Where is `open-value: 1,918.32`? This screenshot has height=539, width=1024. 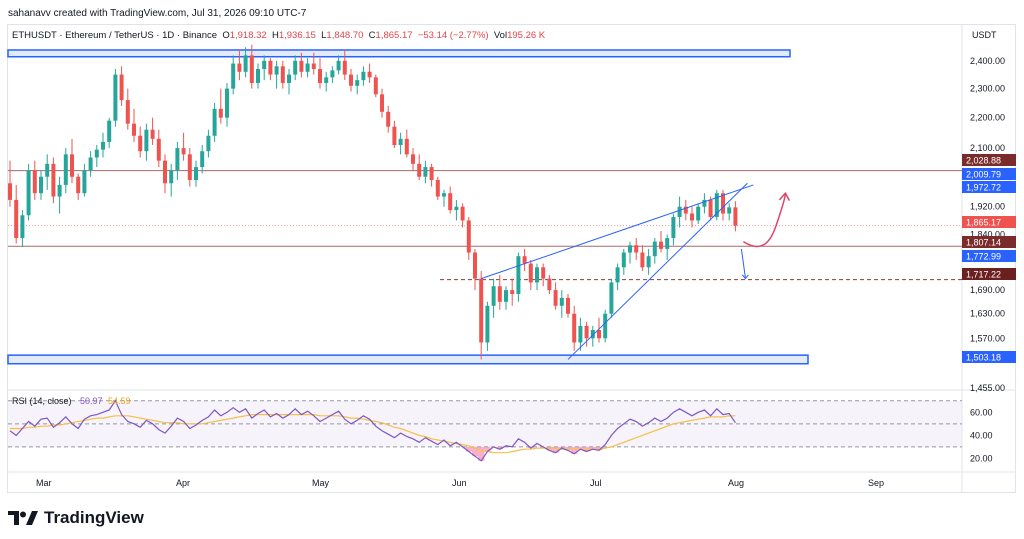
open-value: 1,918.32 is located at coordinates (248, 35).